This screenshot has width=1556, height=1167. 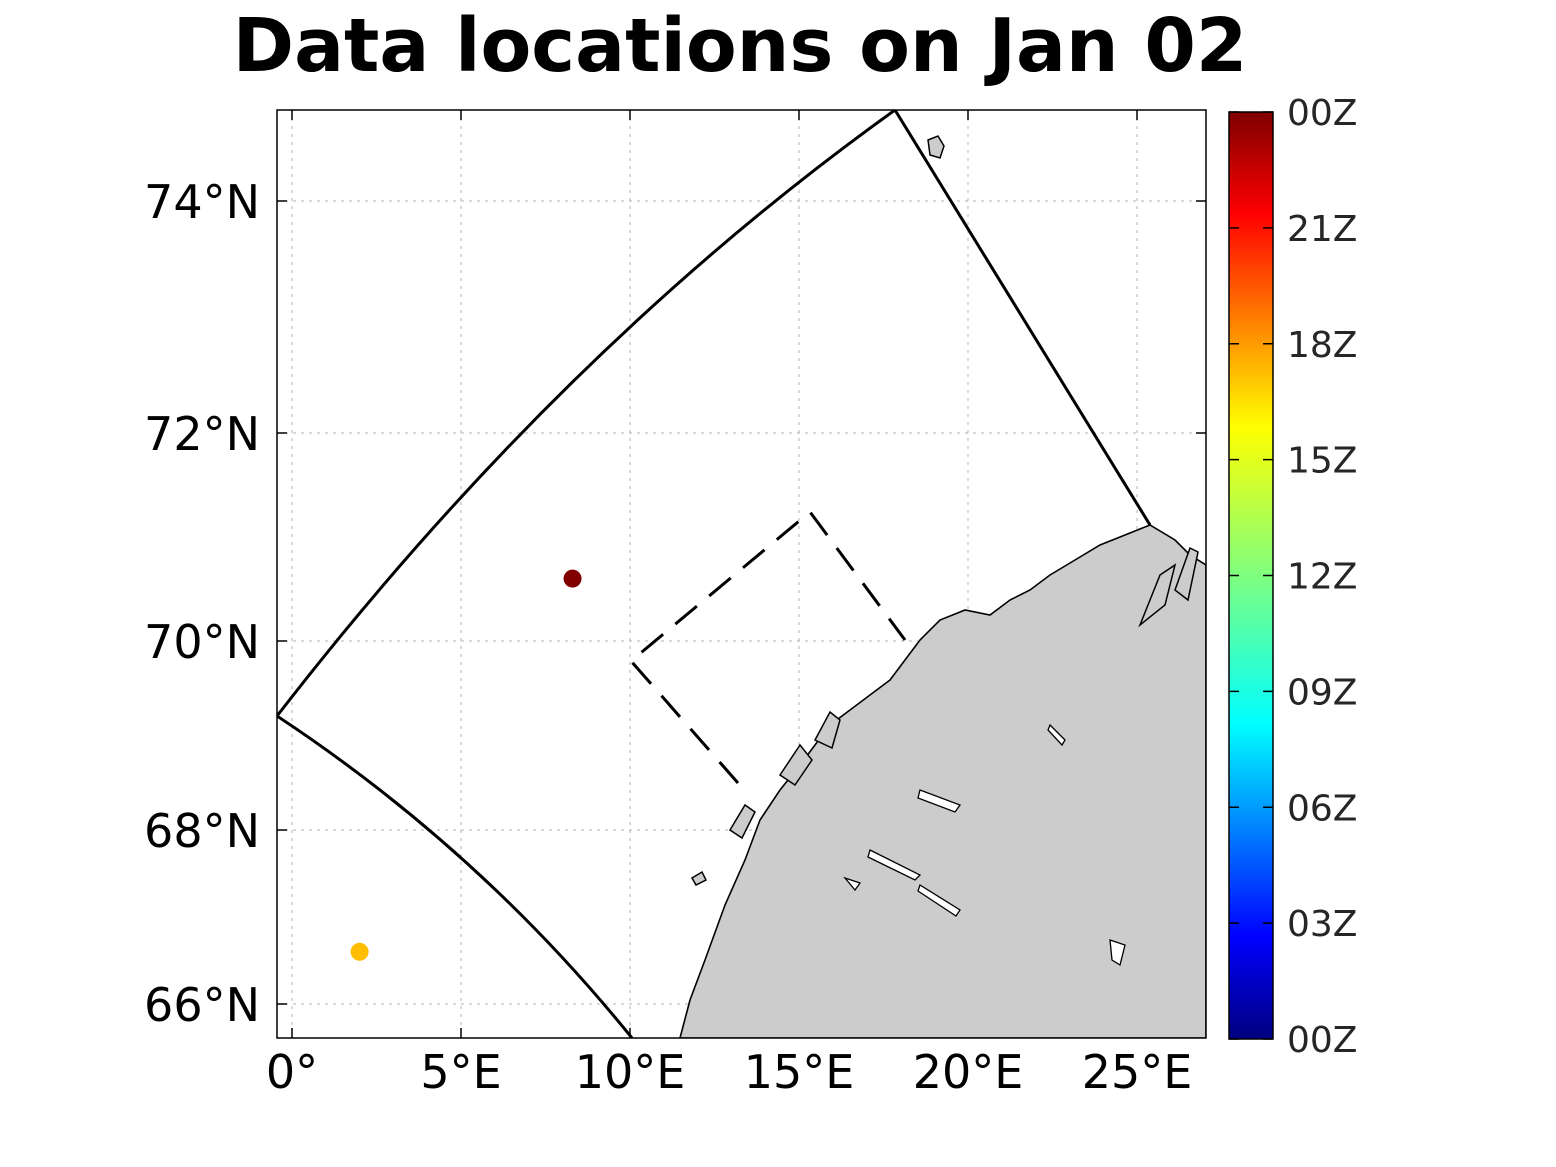 I want to click on x-tick-label: 20°E, so click(x=968, y=1072).